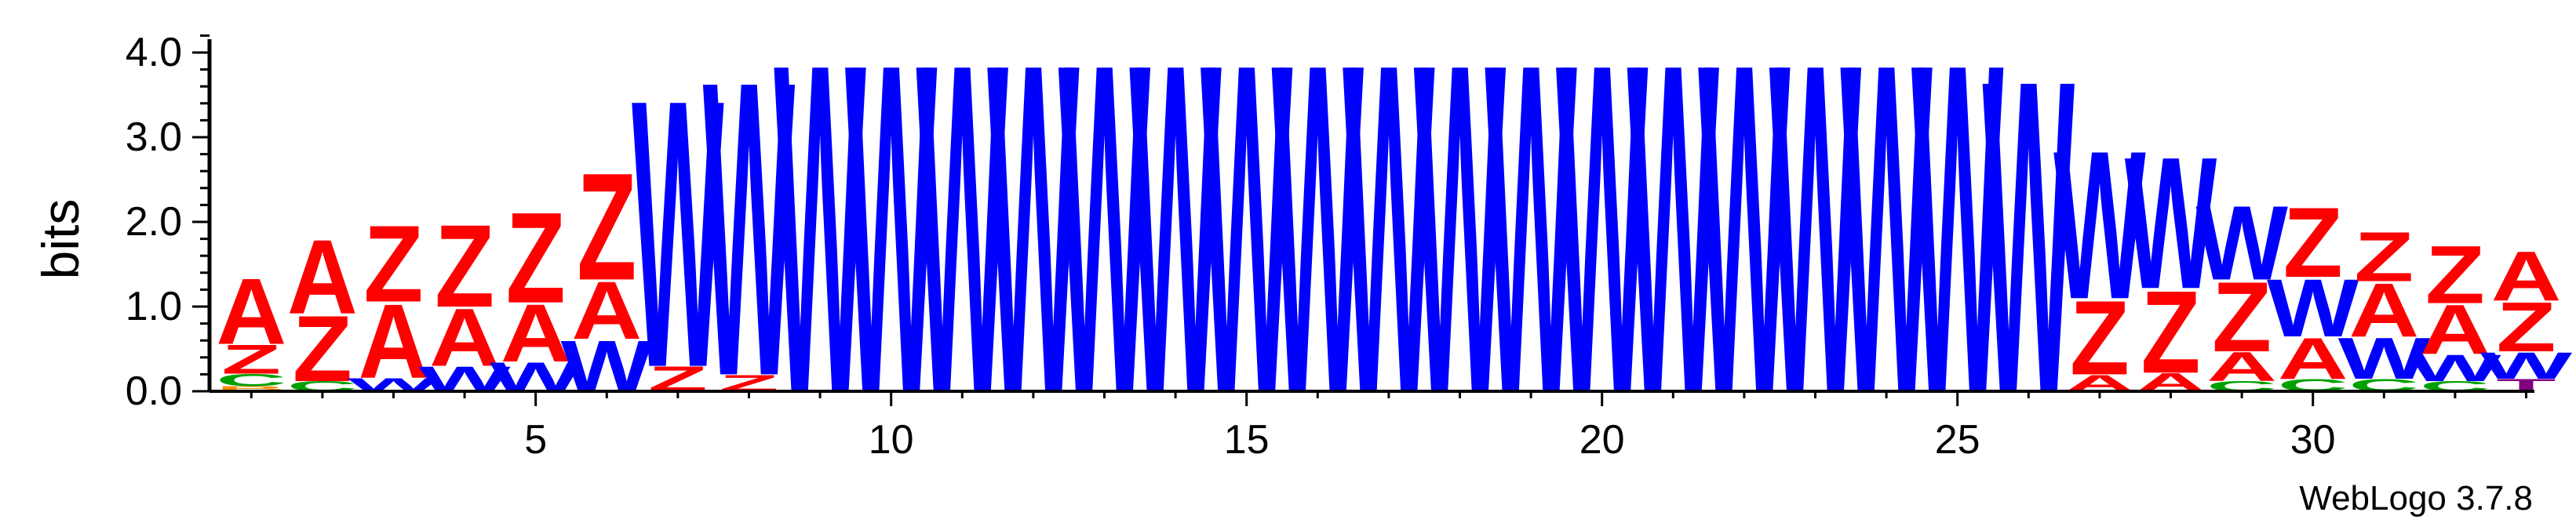 This screenshot has width=2576, height=523. What do you see at coordinates (2384, 358) in the screenshot?
I see `logo-letter-W-pos31: W` at bounding box center [2384, 358].